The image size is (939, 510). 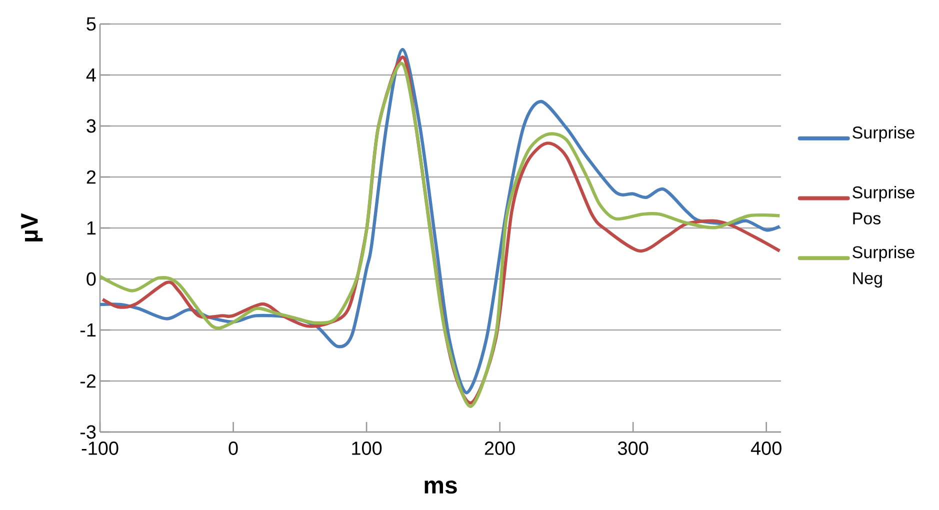 I want to click on y-tick-label: -3, so click(x=88, y=432).